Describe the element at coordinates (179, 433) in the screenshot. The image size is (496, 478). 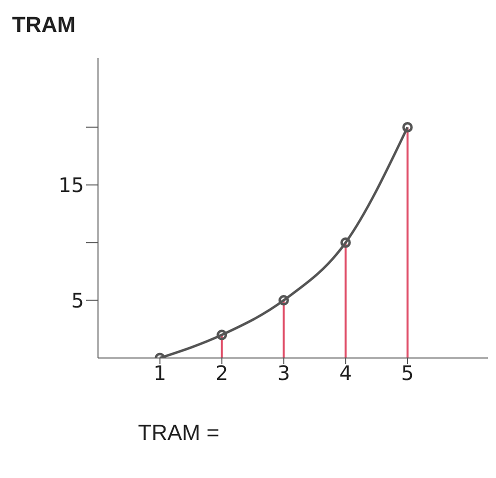
I see `text: TRAM =` at that location.